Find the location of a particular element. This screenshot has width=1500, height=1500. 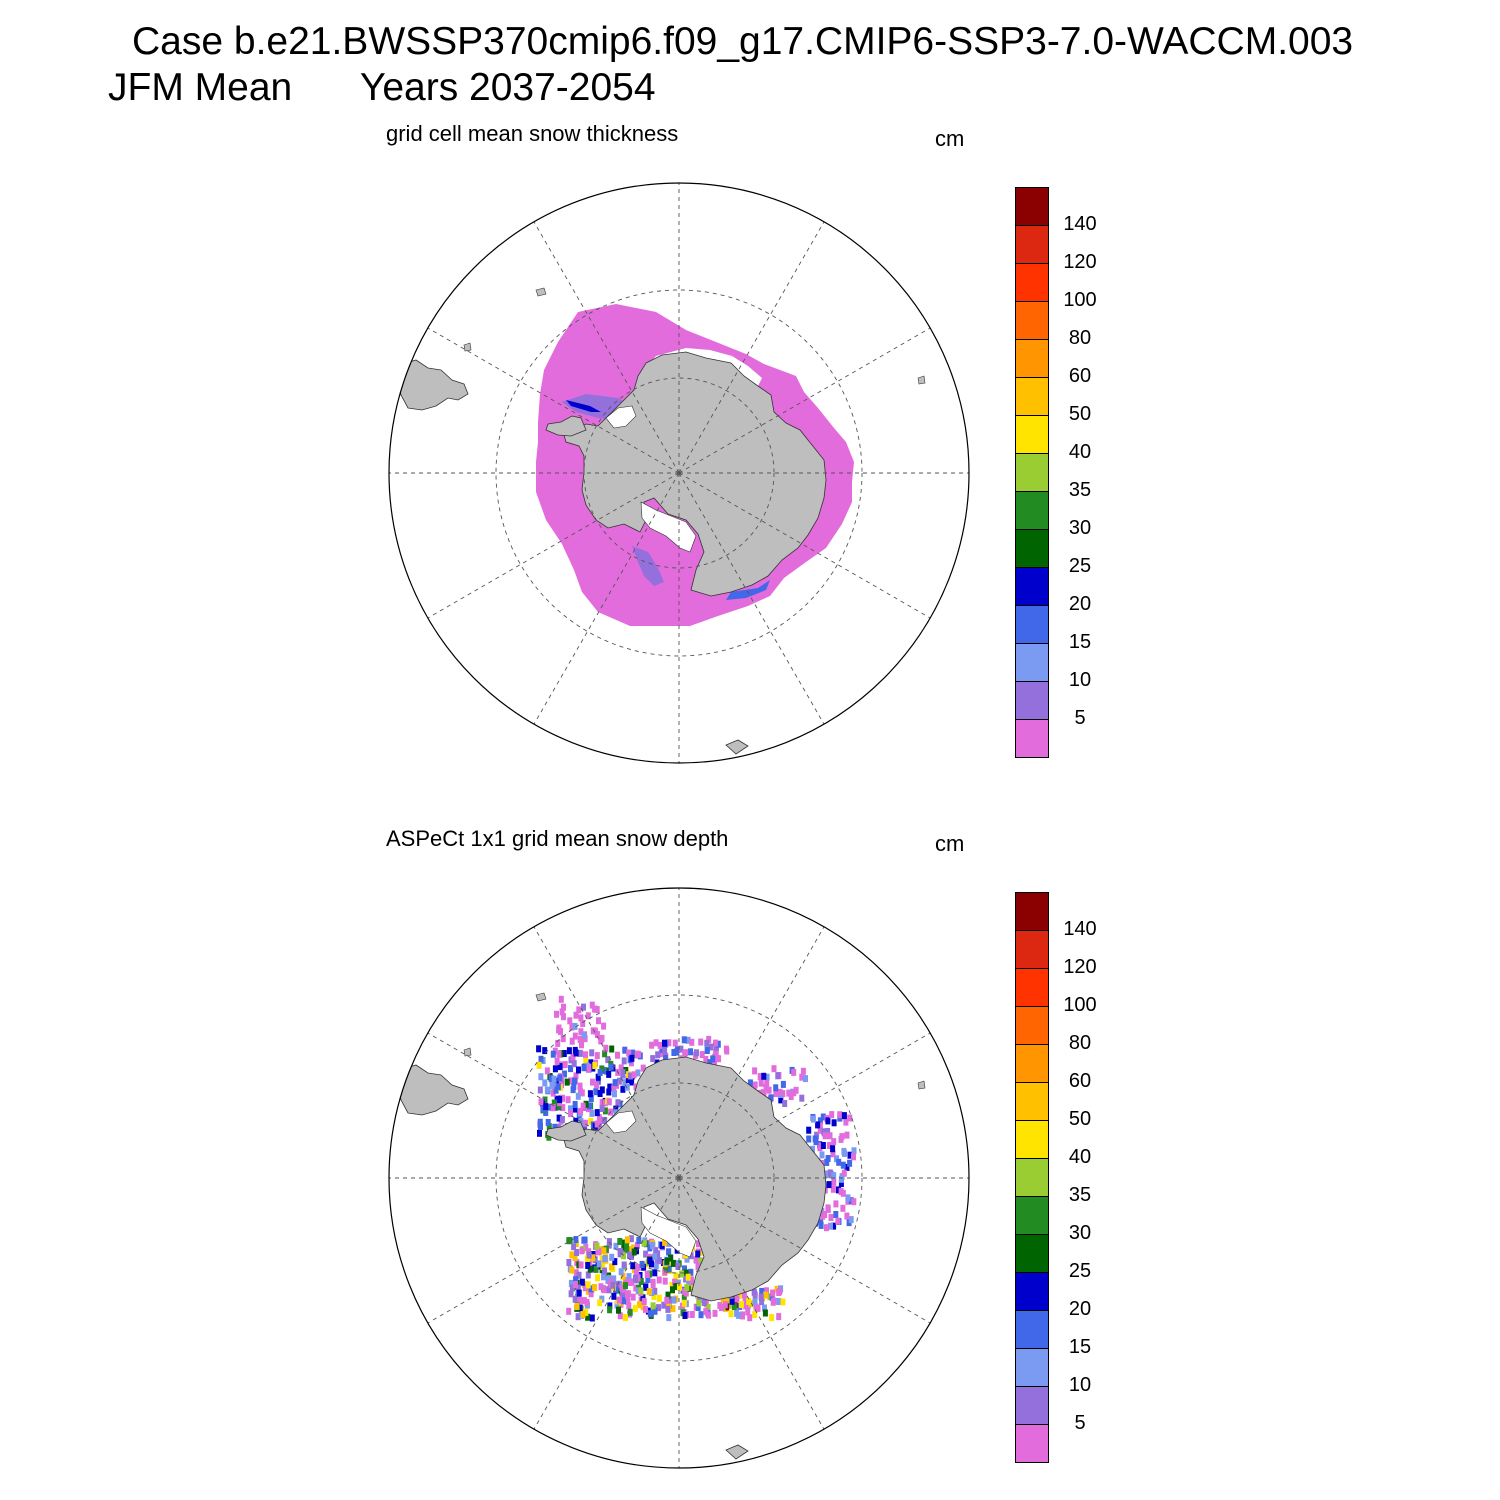

latitude-circle is located at coordinates (679, 473).